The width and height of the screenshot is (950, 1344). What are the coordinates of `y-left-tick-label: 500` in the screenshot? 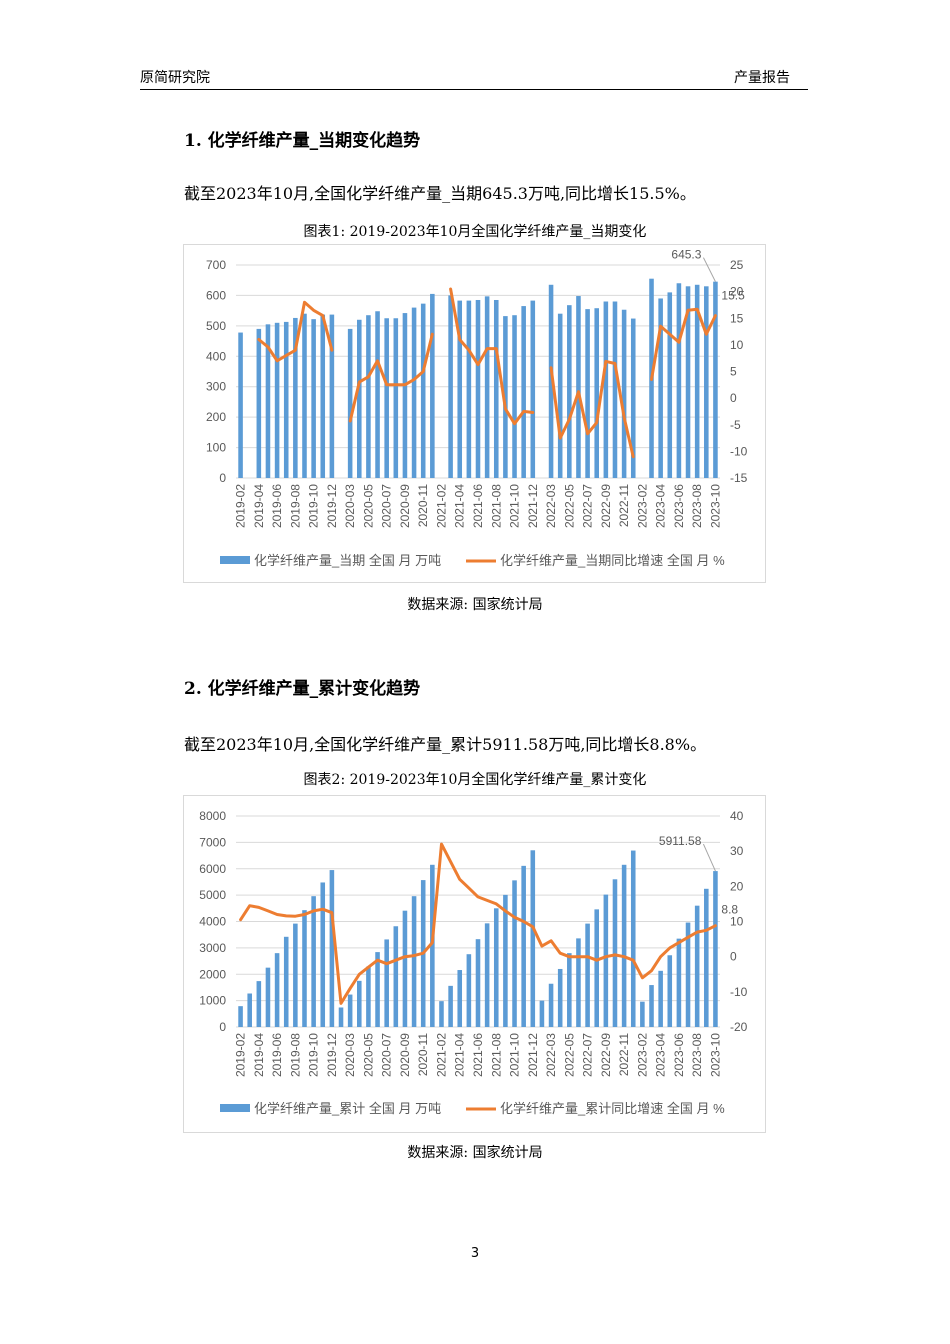 It's located at (216, 326).